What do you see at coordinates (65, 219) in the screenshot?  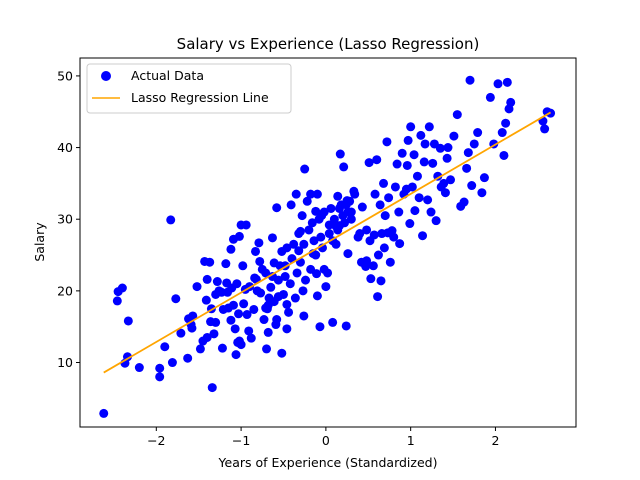 I see `y-tick-label: 30` at bounding box center [65, 219].